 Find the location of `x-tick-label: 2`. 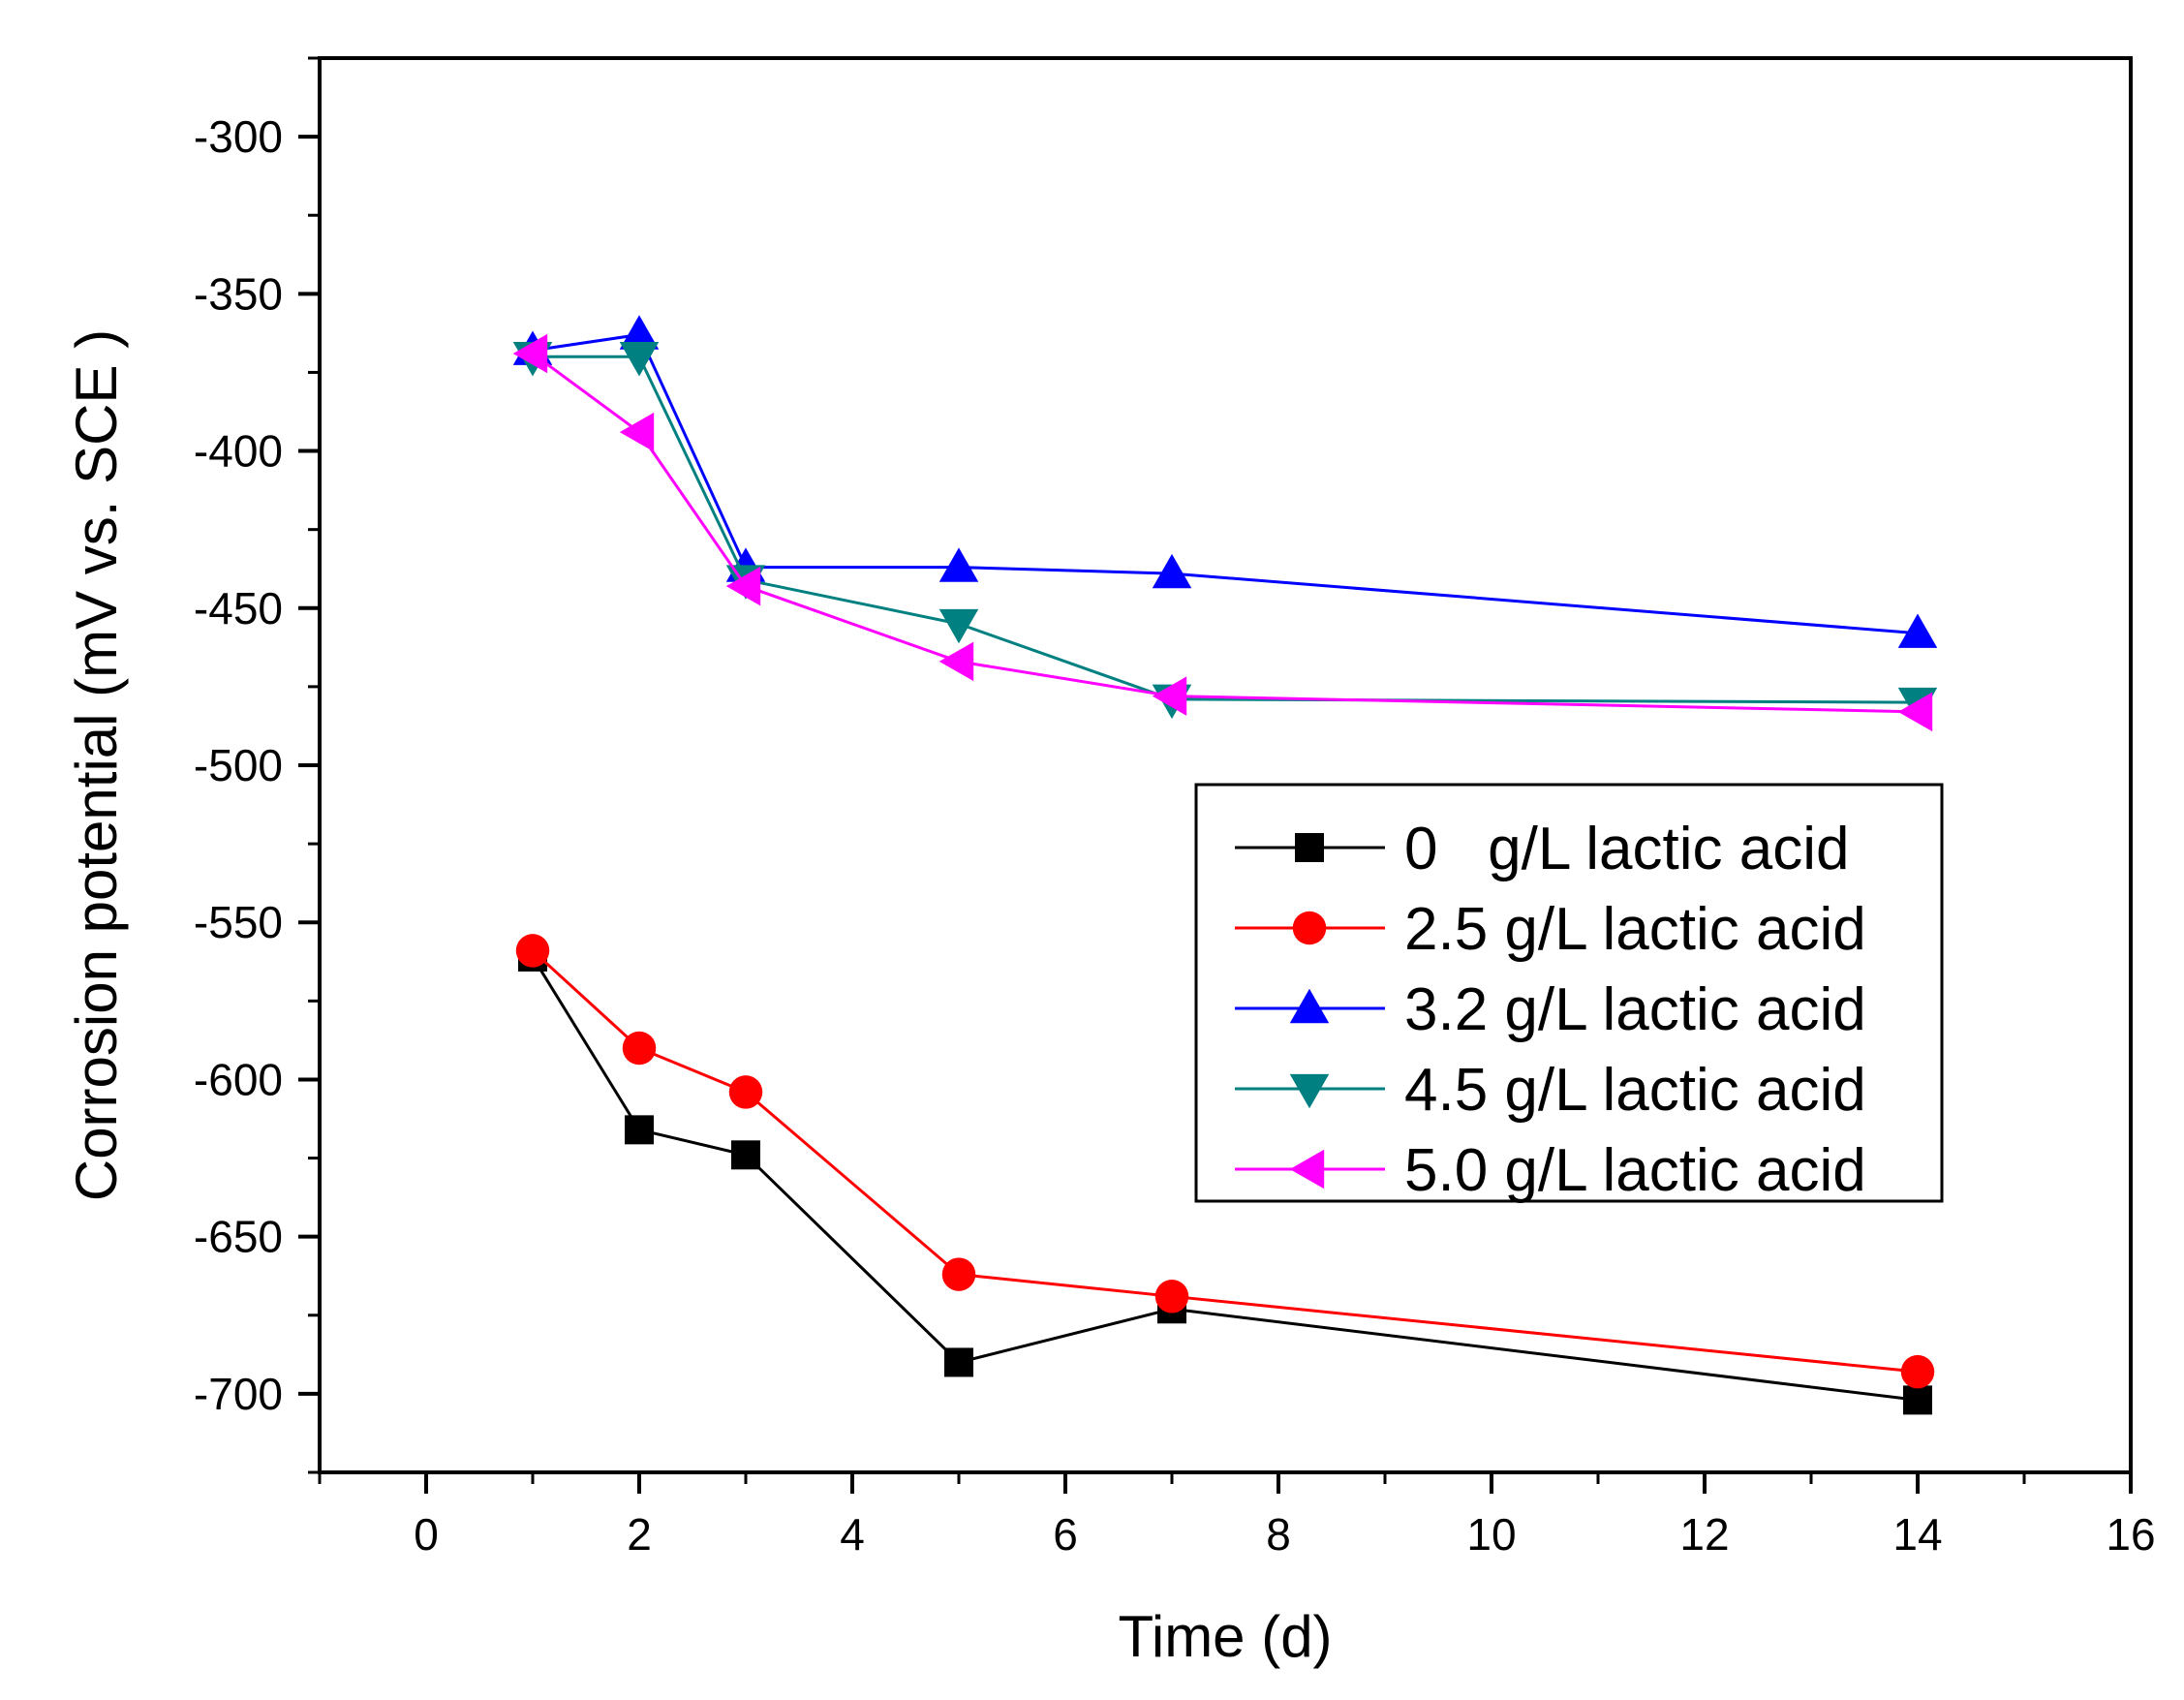

x-tick-label: 2 is located at coordinates (640, 1535).